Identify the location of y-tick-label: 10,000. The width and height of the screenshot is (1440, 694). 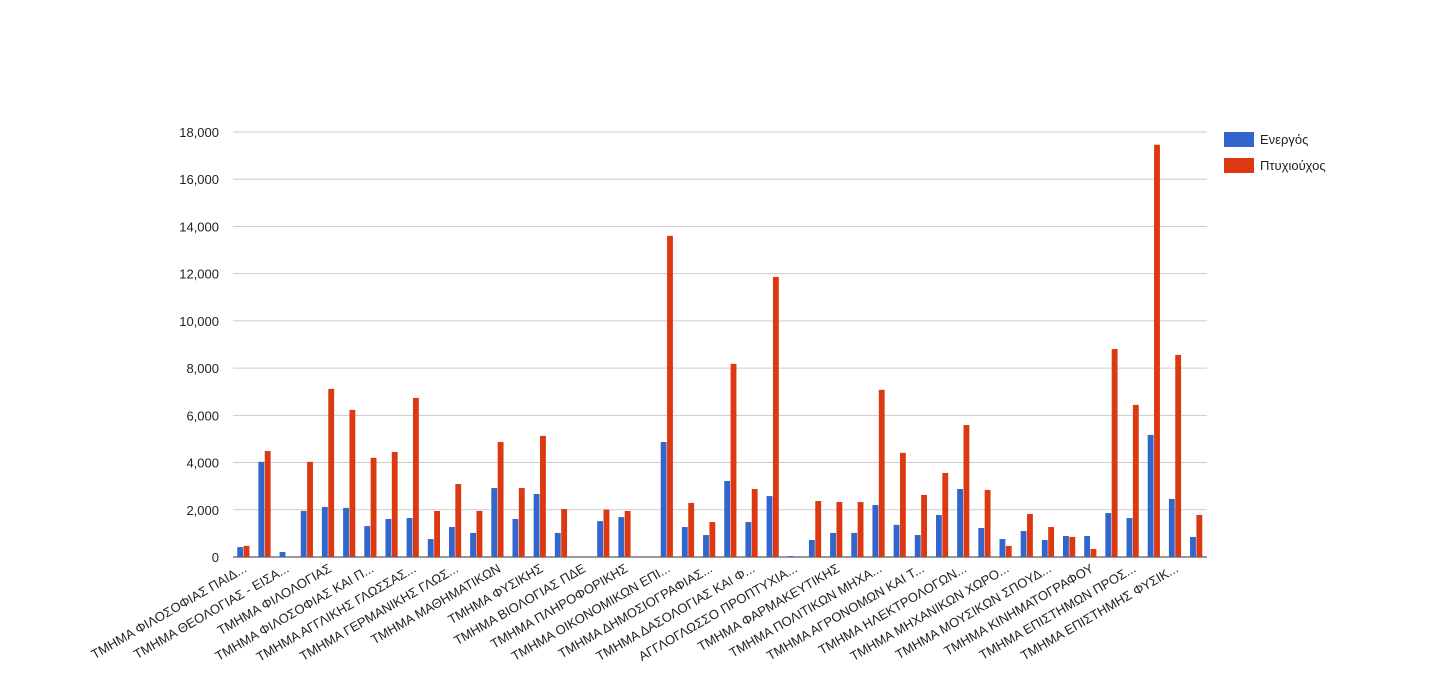
(199, 321).